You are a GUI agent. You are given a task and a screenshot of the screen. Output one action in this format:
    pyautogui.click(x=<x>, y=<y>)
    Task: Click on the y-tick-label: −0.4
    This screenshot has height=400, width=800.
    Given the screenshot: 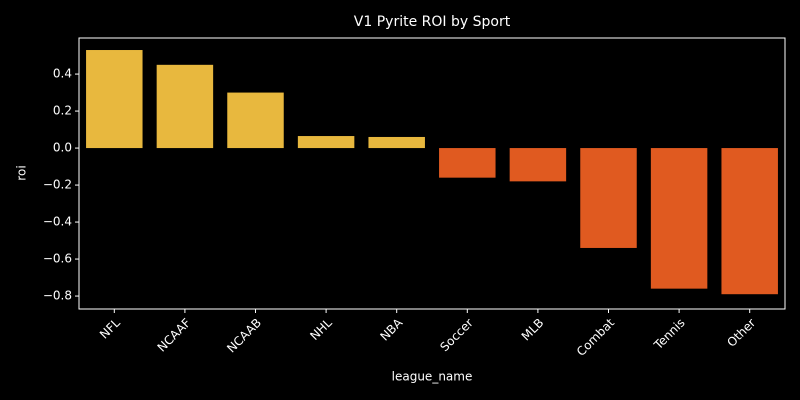 What is the action you would take?
    pyautogui.click(x=57, y=222)
    